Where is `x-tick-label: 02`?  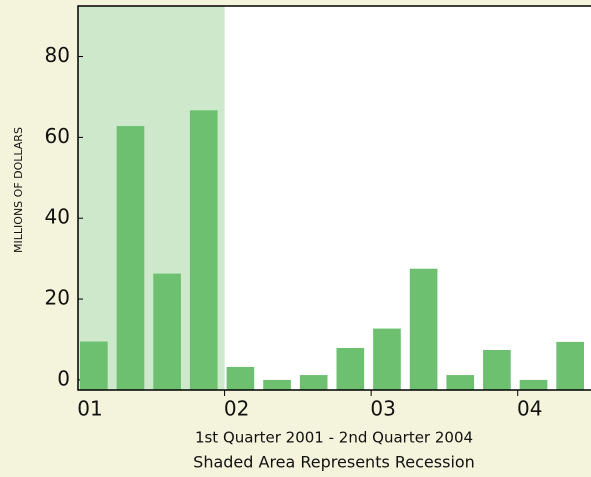 x-tick-label: 02 is located at coordinates (236, 409).